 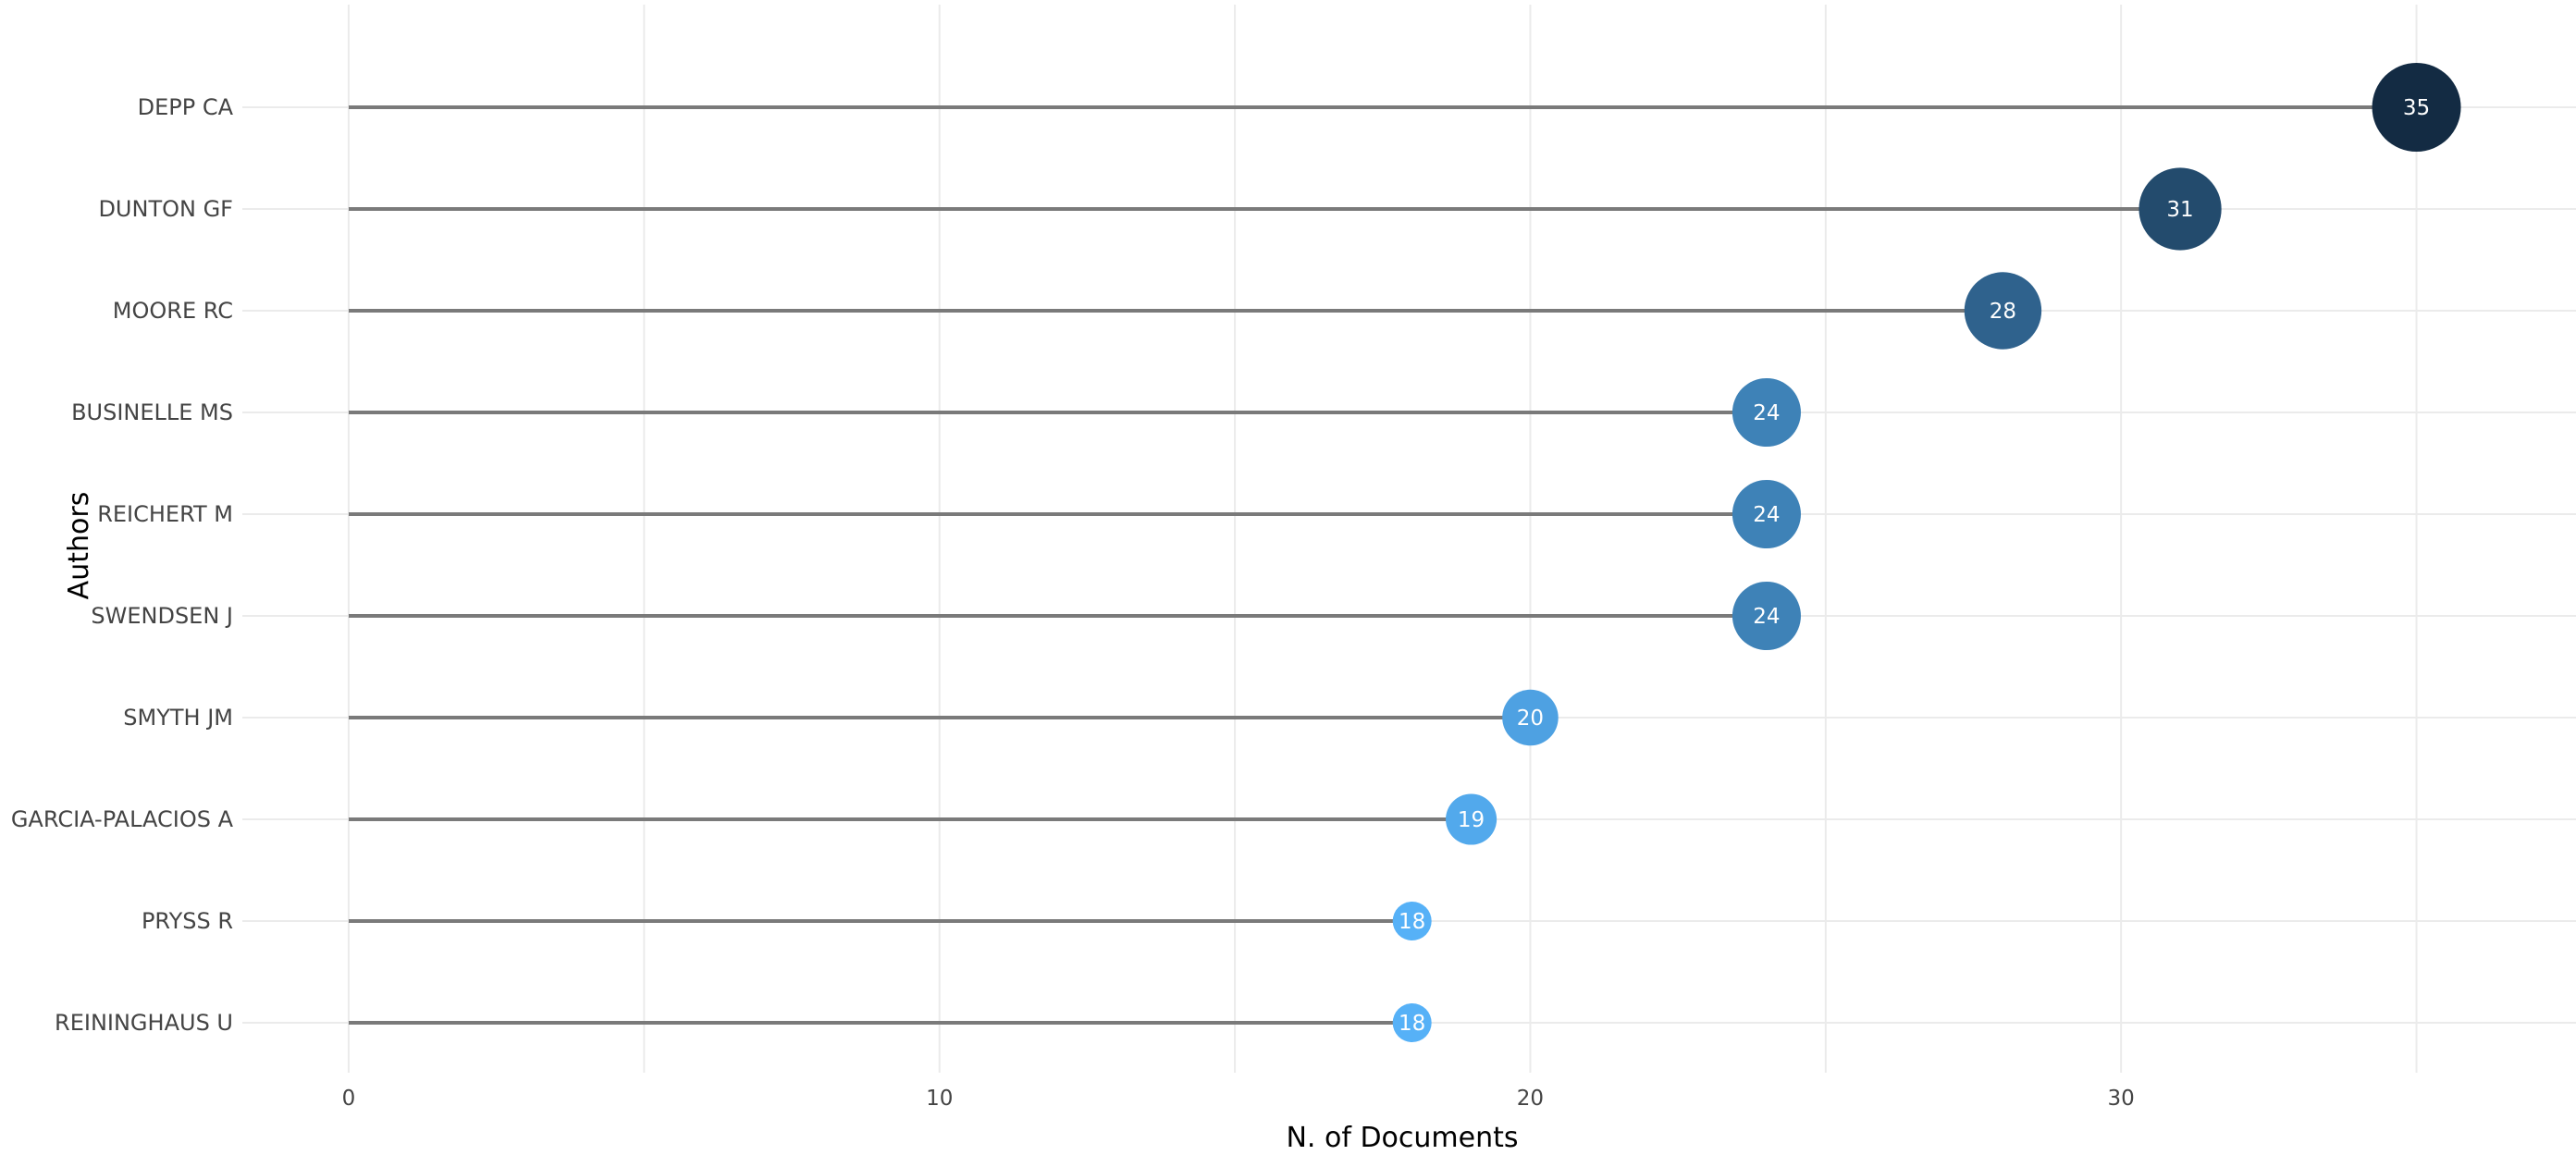 I want to click on x-tick-label: 20, so click(x=1530, y=1099).